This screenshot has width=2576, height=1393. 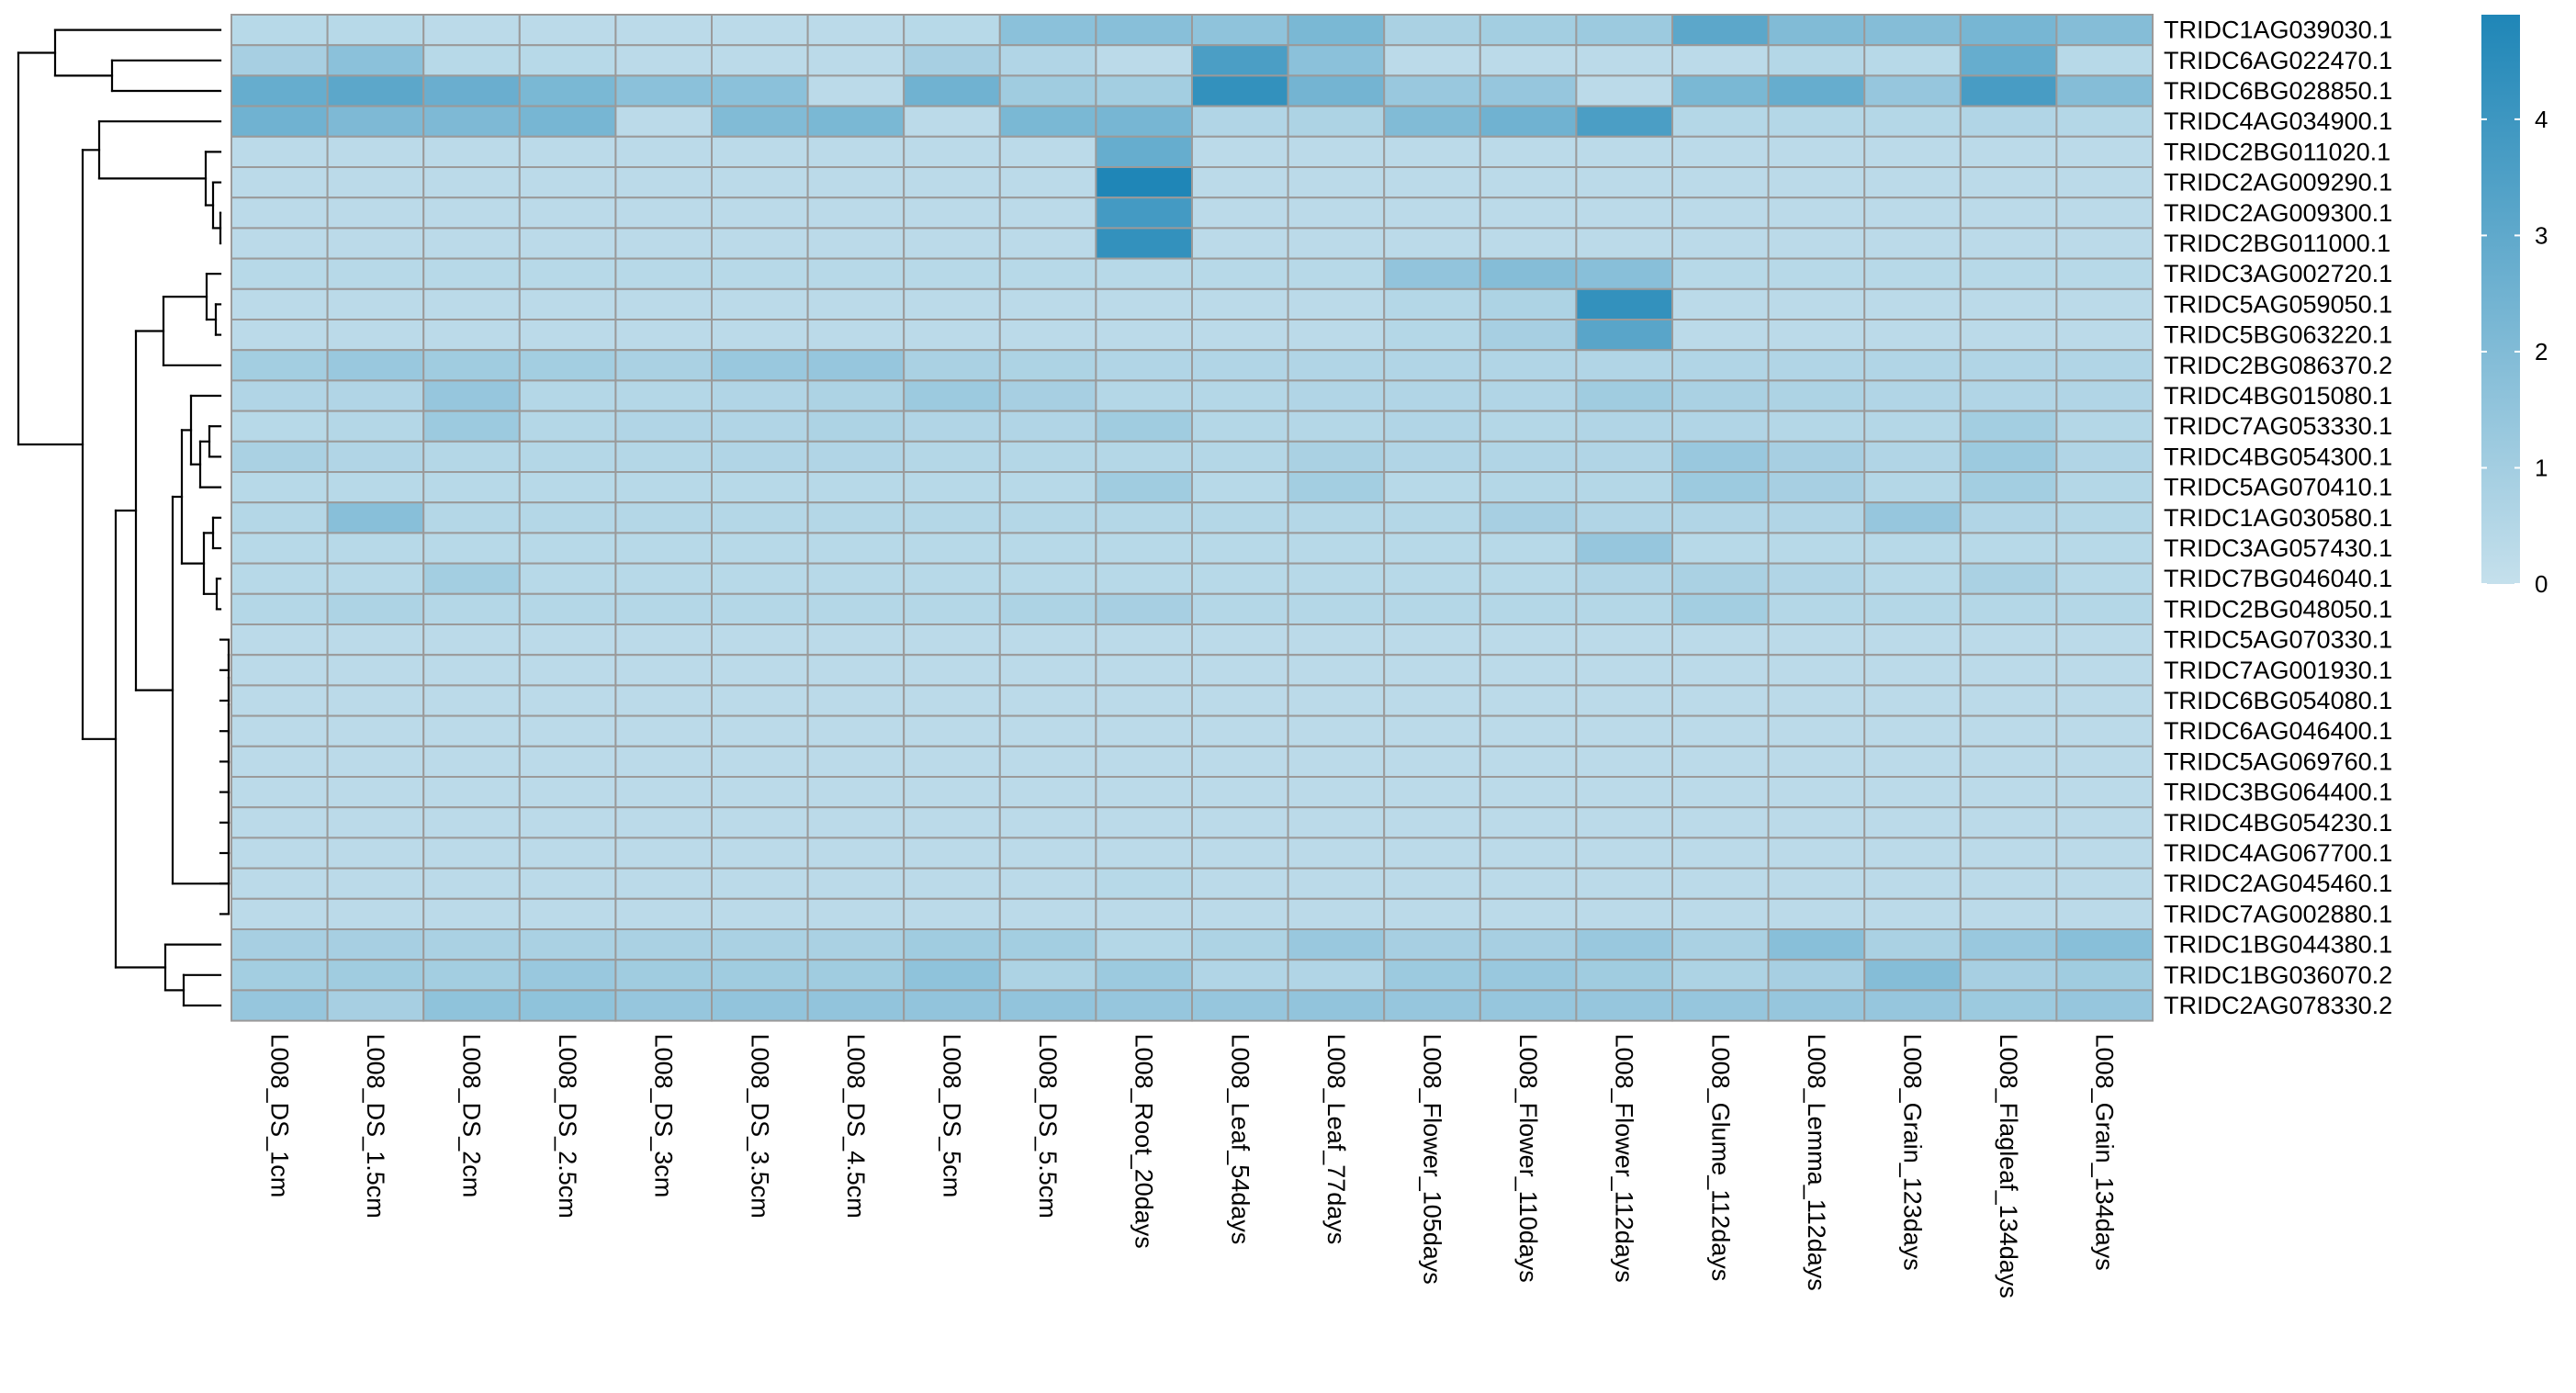 What do you see at coordinates (2105, 1153) in the screenshot?
I see `column-label: L008_Grain_134days` at bounding box center [2105, 1153].